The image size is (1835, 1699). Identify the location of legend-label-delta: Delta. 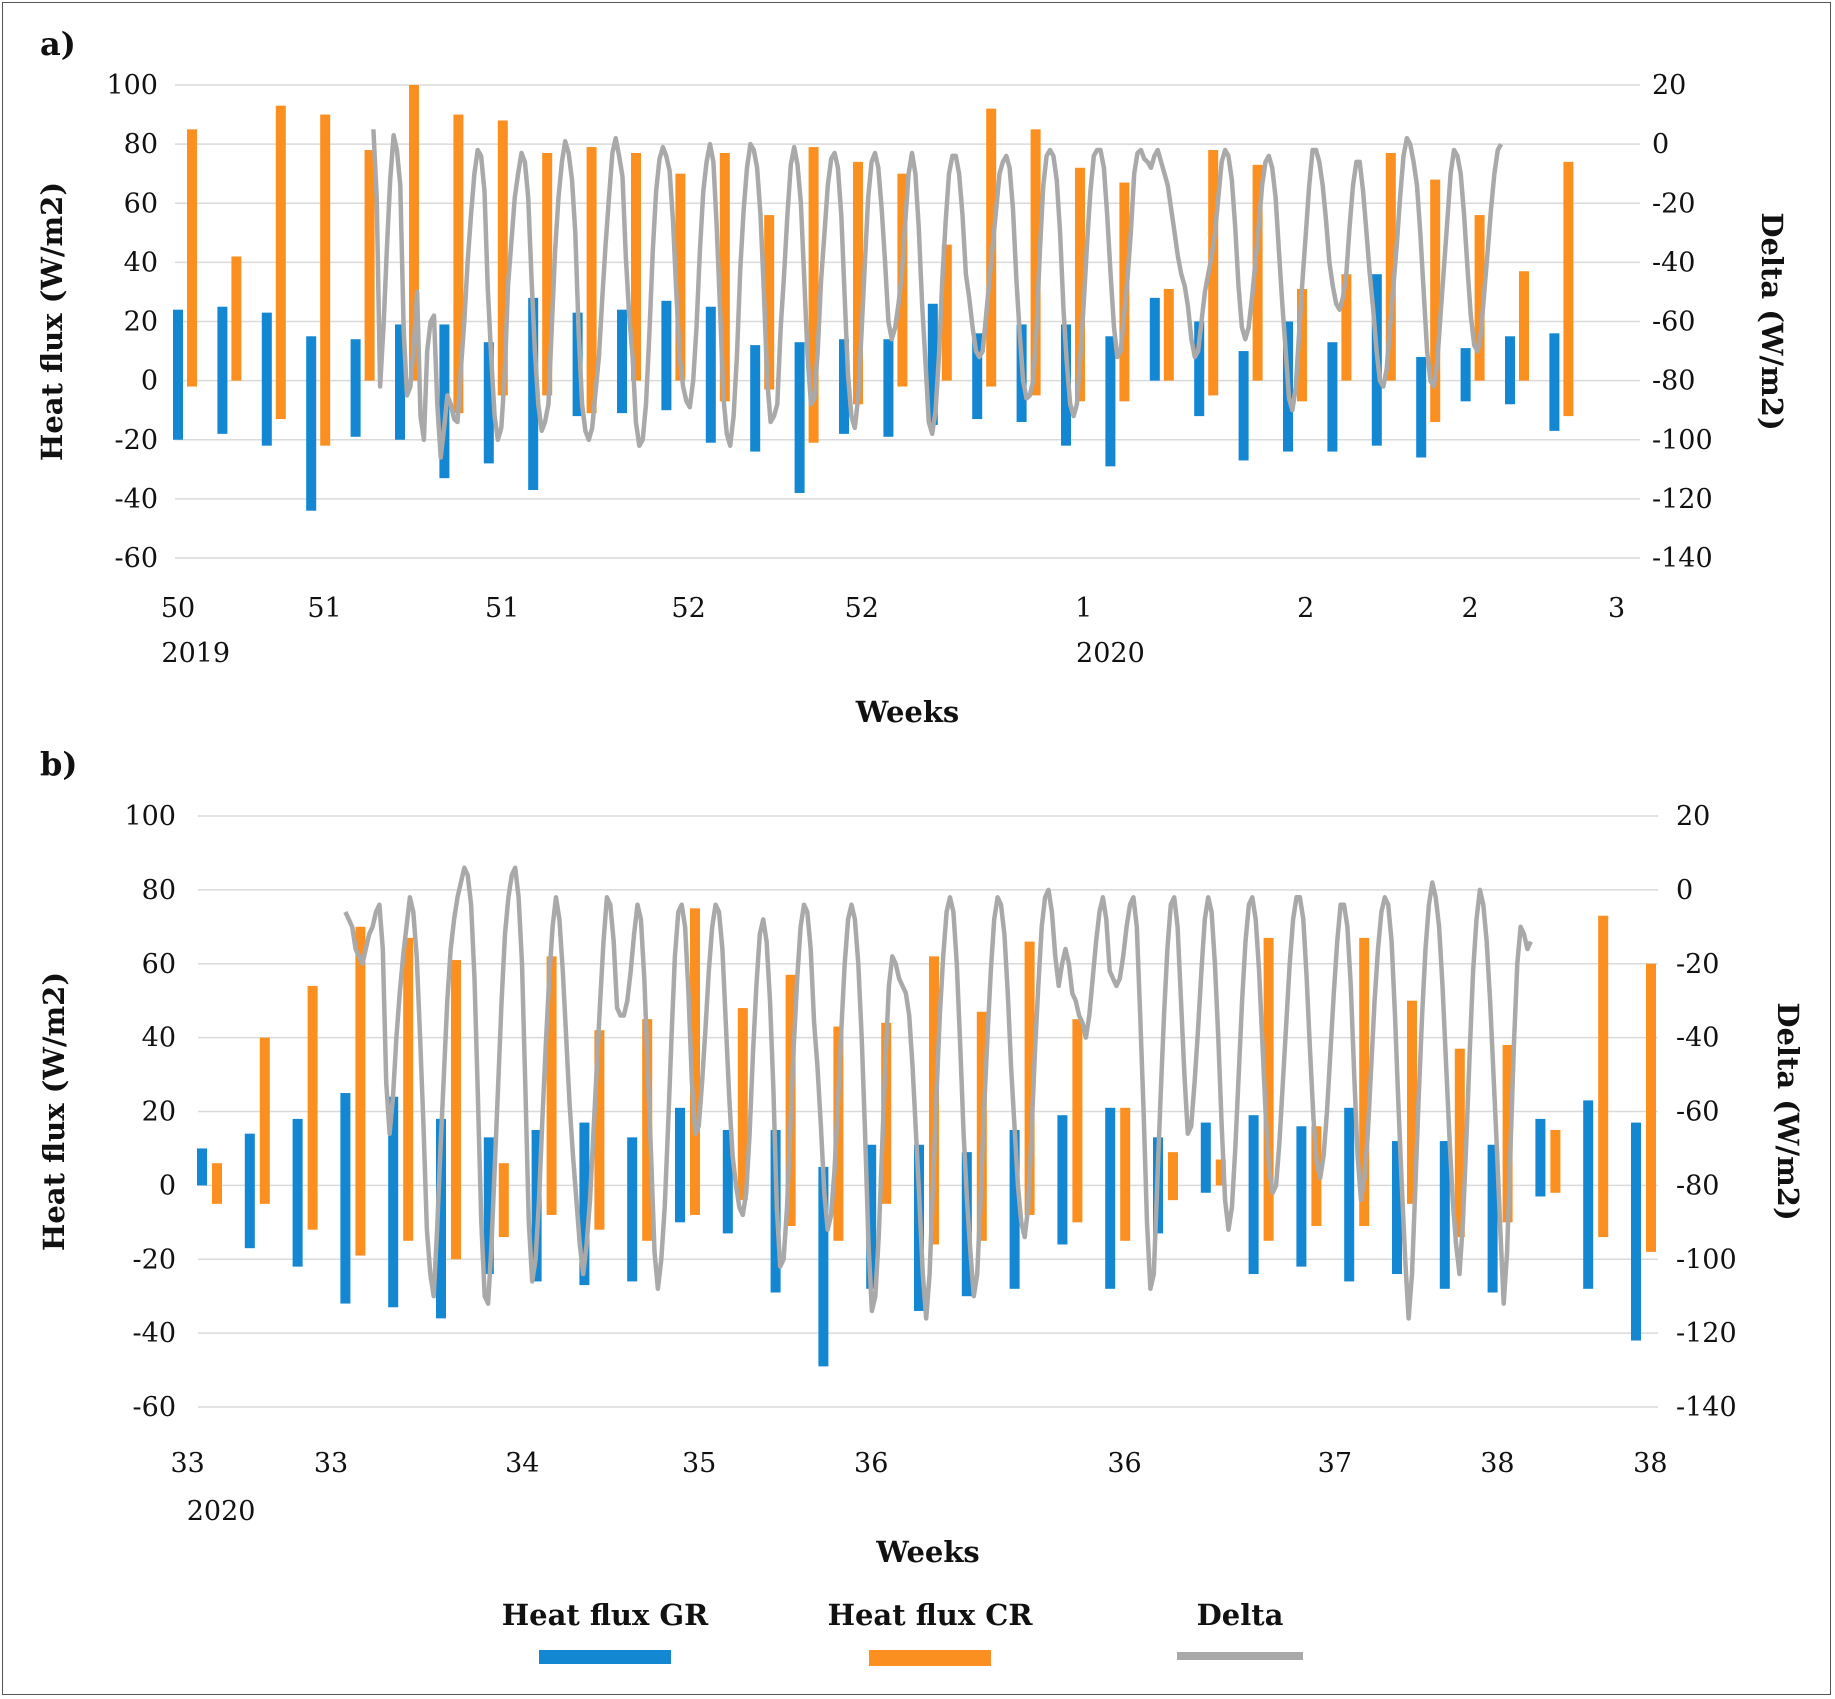
(1240, 1615).